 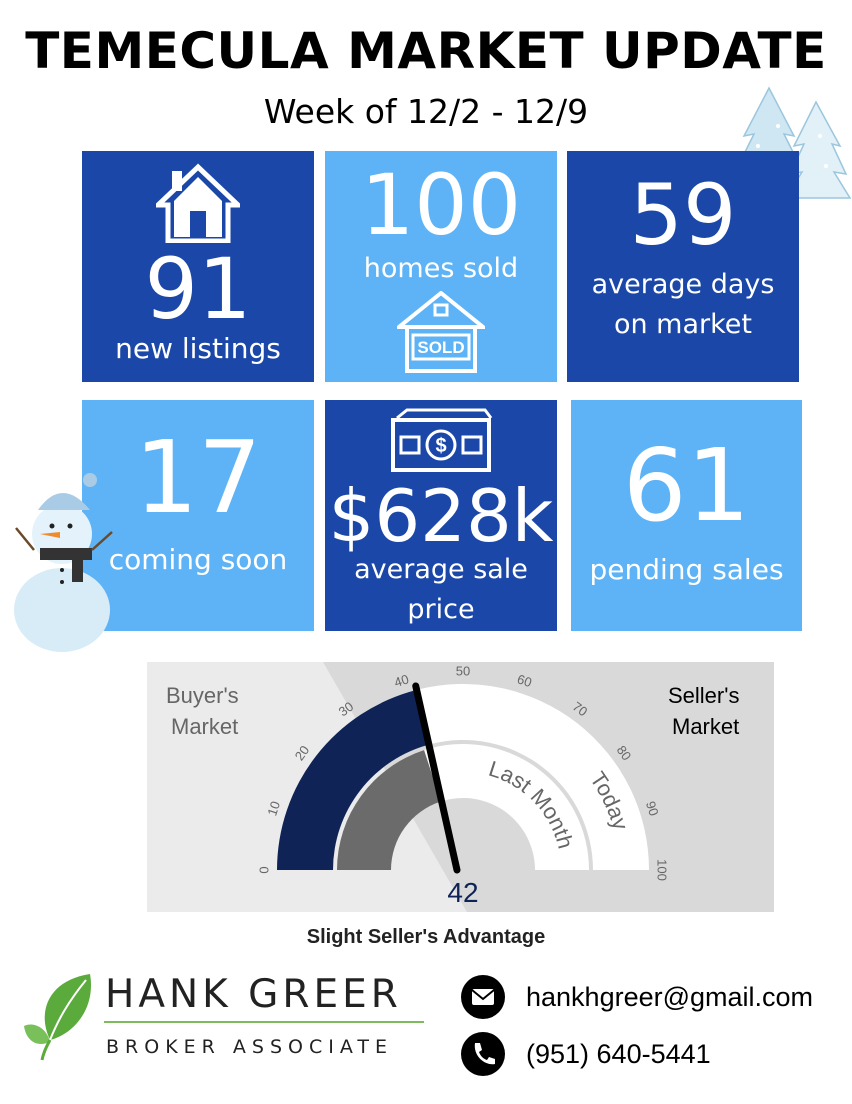 What do you see at coordinates (263, 869) in the screenshot?
I see `gauge-tick-label: 0` at bounding box center [263, 869].